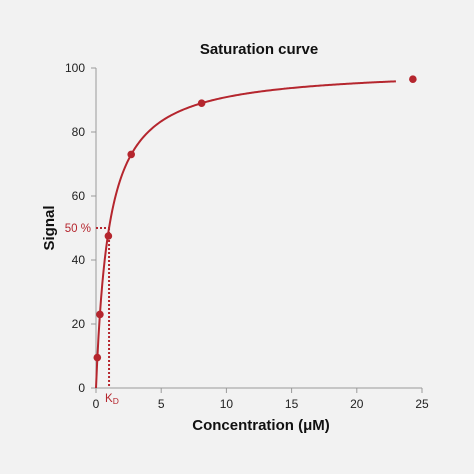 This screenshot has width=474, height=474. Describe the element at coordinates (357, 404) in the screenshot. I see `x-tick-label: 20` at that location.